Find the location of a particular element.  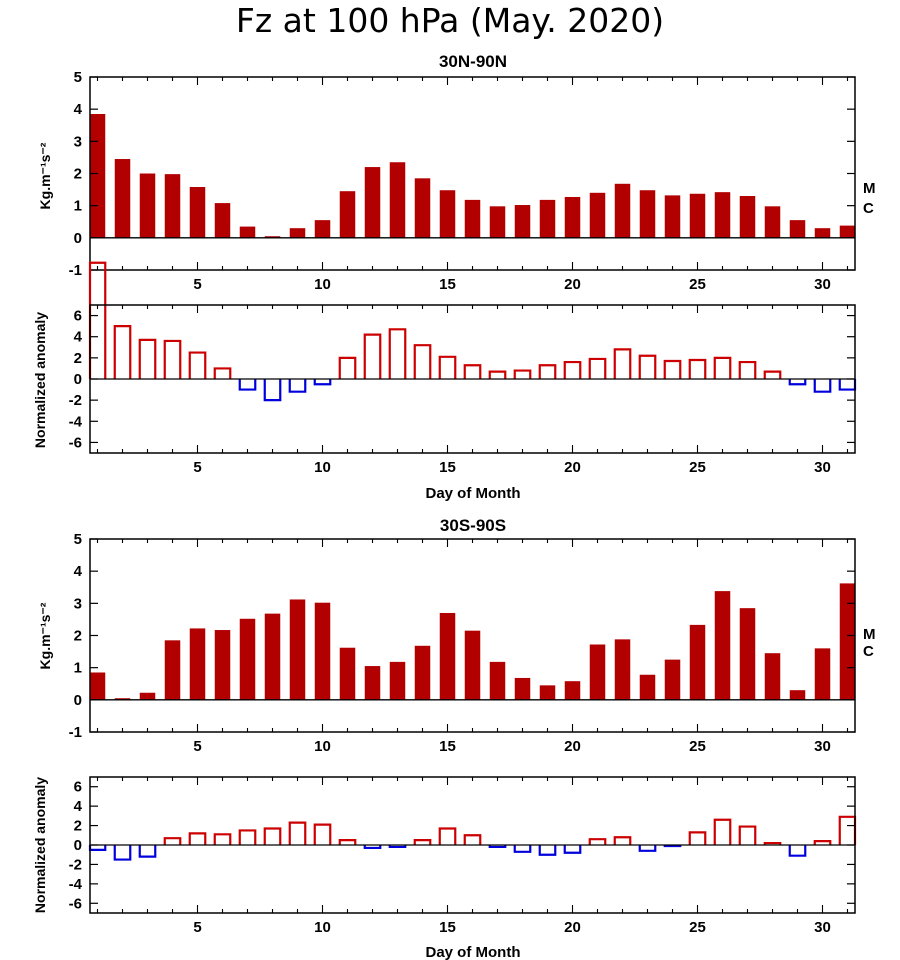

y-tick-label: 1 is located at coordinates (78, 206).